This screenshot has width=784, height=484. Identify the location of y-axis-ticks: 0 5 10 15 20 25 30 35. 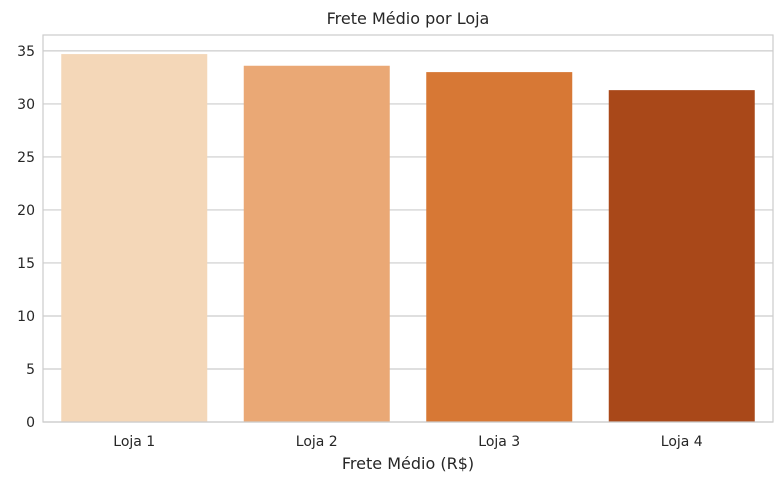
(26, 237).